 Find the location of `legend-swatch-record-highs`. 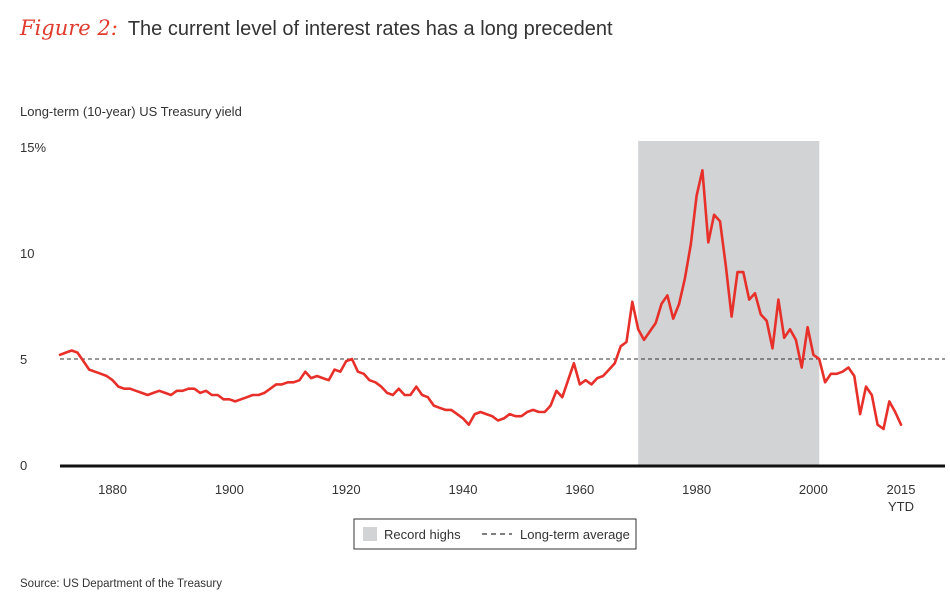

legend-swatch-record-highs is located at coordinates (370, 534).